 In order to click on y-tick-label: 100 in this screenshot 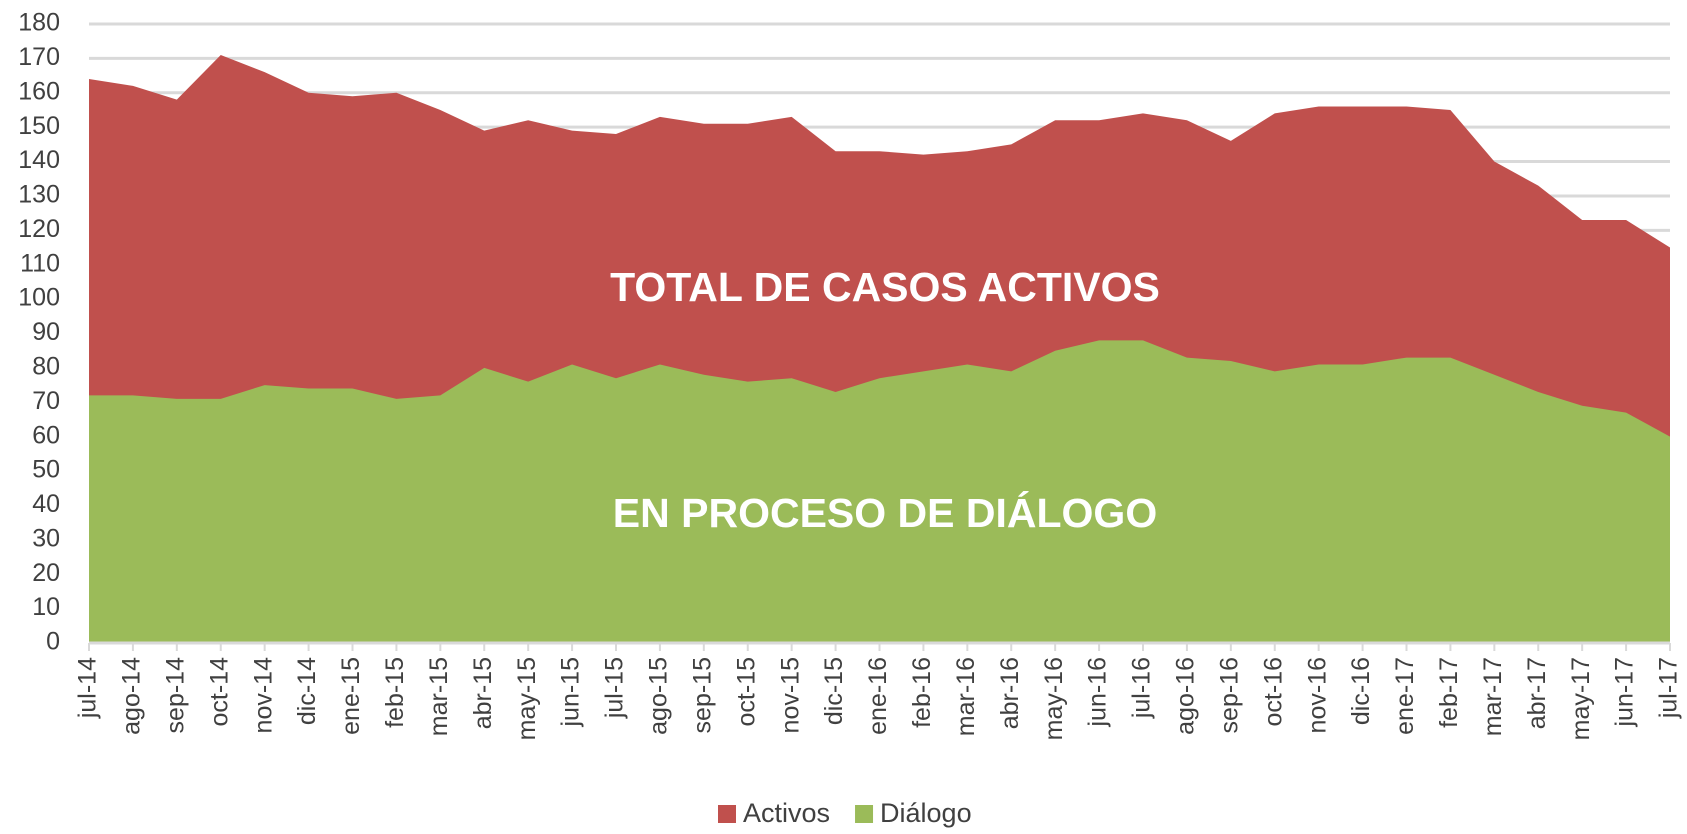, I will do `click(39, 298)`.